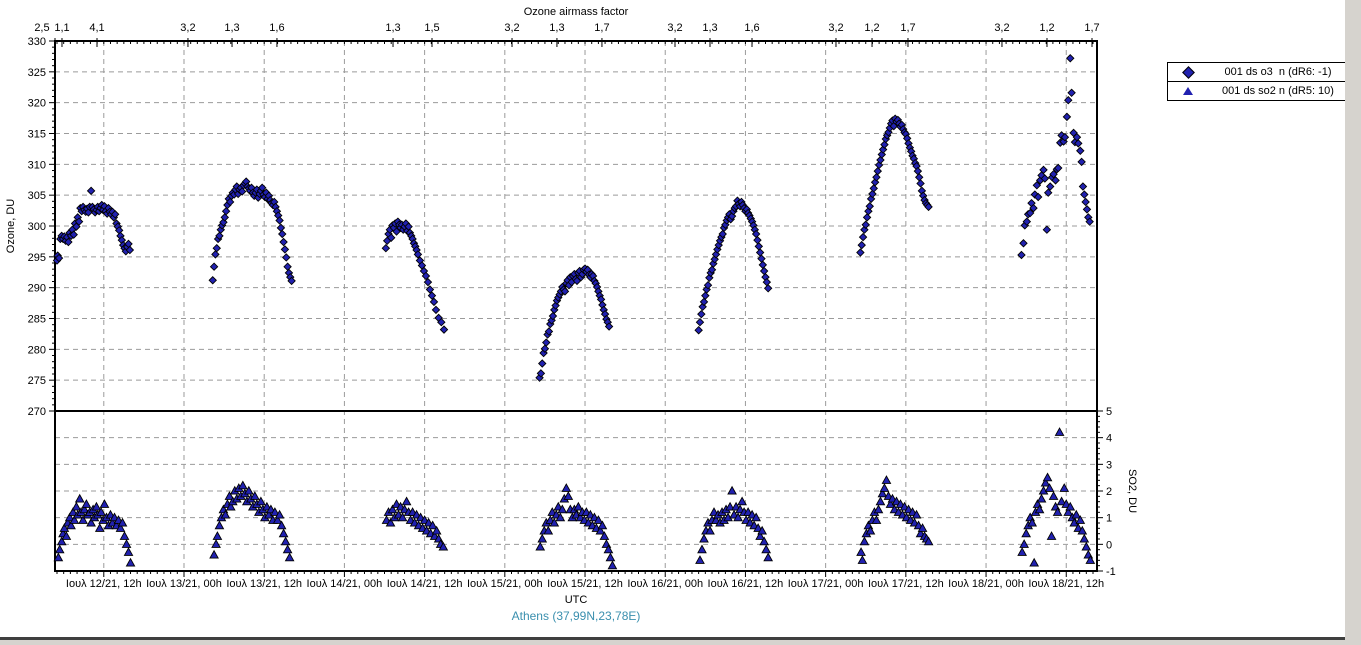 The height and width of the screenshot is (645, 1361). Describe the element at coordinates (746, 584) in the screenshot. I see `x-tick-label: Ιουλ 16/21, 12h` at that location.